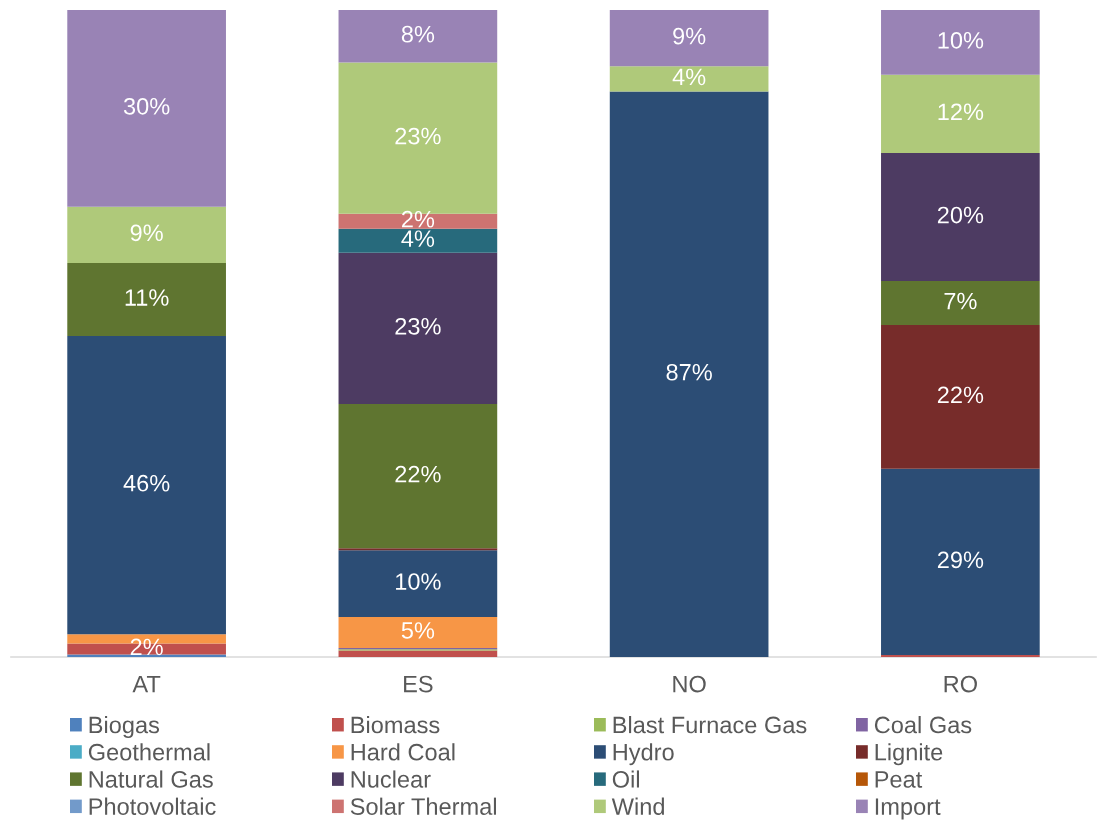 The image size is (1097, 832). Describe the element at coordinates (710, 725) in the screenshot. I see `legend-label: Blast Furnace Gas` at that location.